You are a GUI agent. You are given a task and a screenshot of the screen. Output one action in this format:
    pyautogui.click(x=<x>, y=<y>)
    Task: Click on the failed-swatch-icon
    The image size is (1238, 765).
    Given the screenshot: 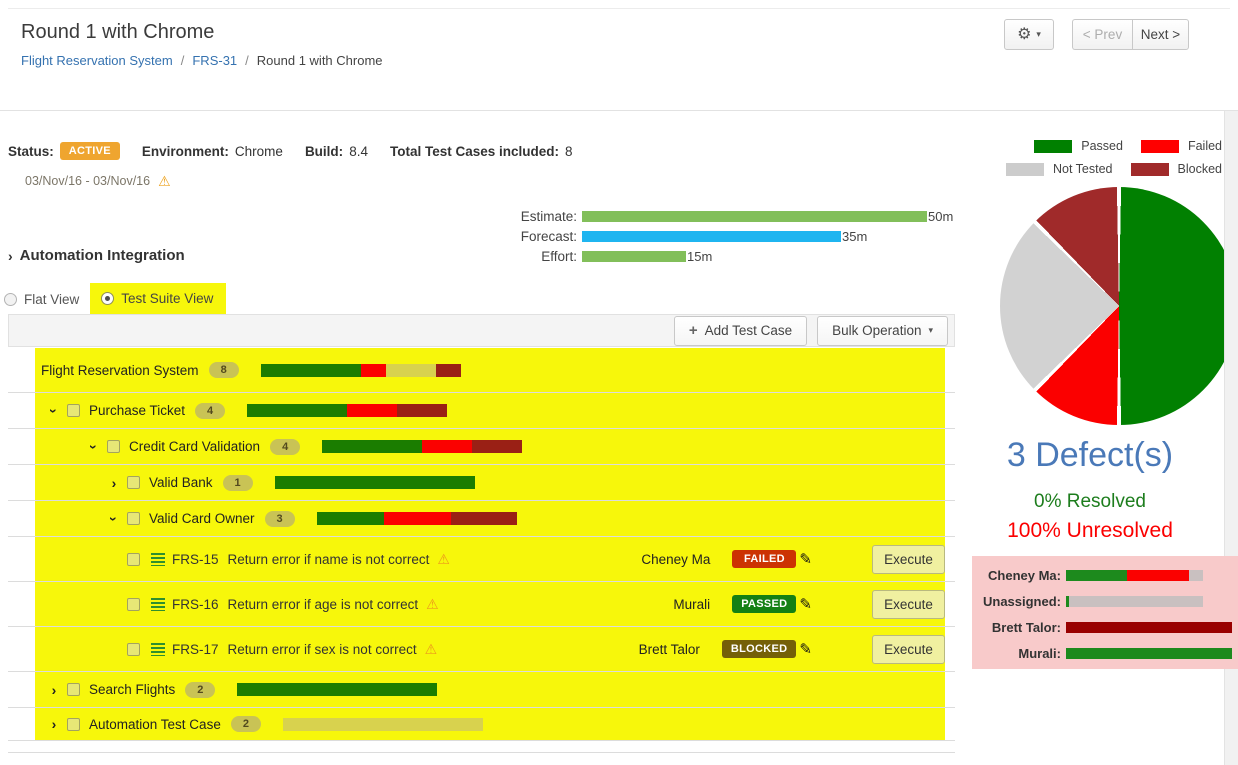 What is the action you would take?
    pyautogui.click(x=1159, y=146)
    